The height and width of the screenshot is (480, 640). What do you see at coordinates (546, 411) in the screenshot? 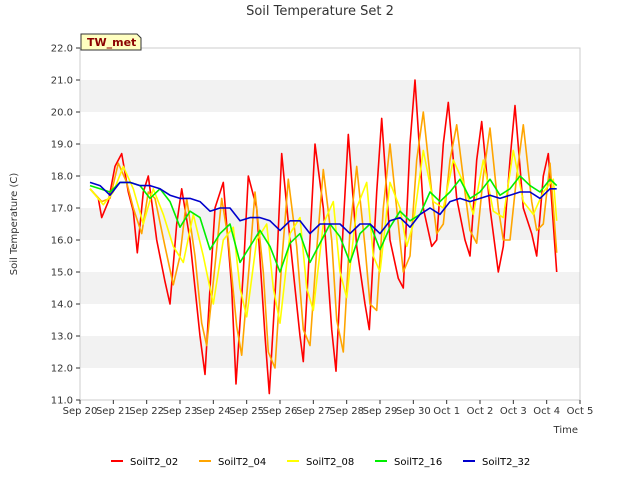
I see `x-tick-label: Oct 4` at bounding box center [546, 411].